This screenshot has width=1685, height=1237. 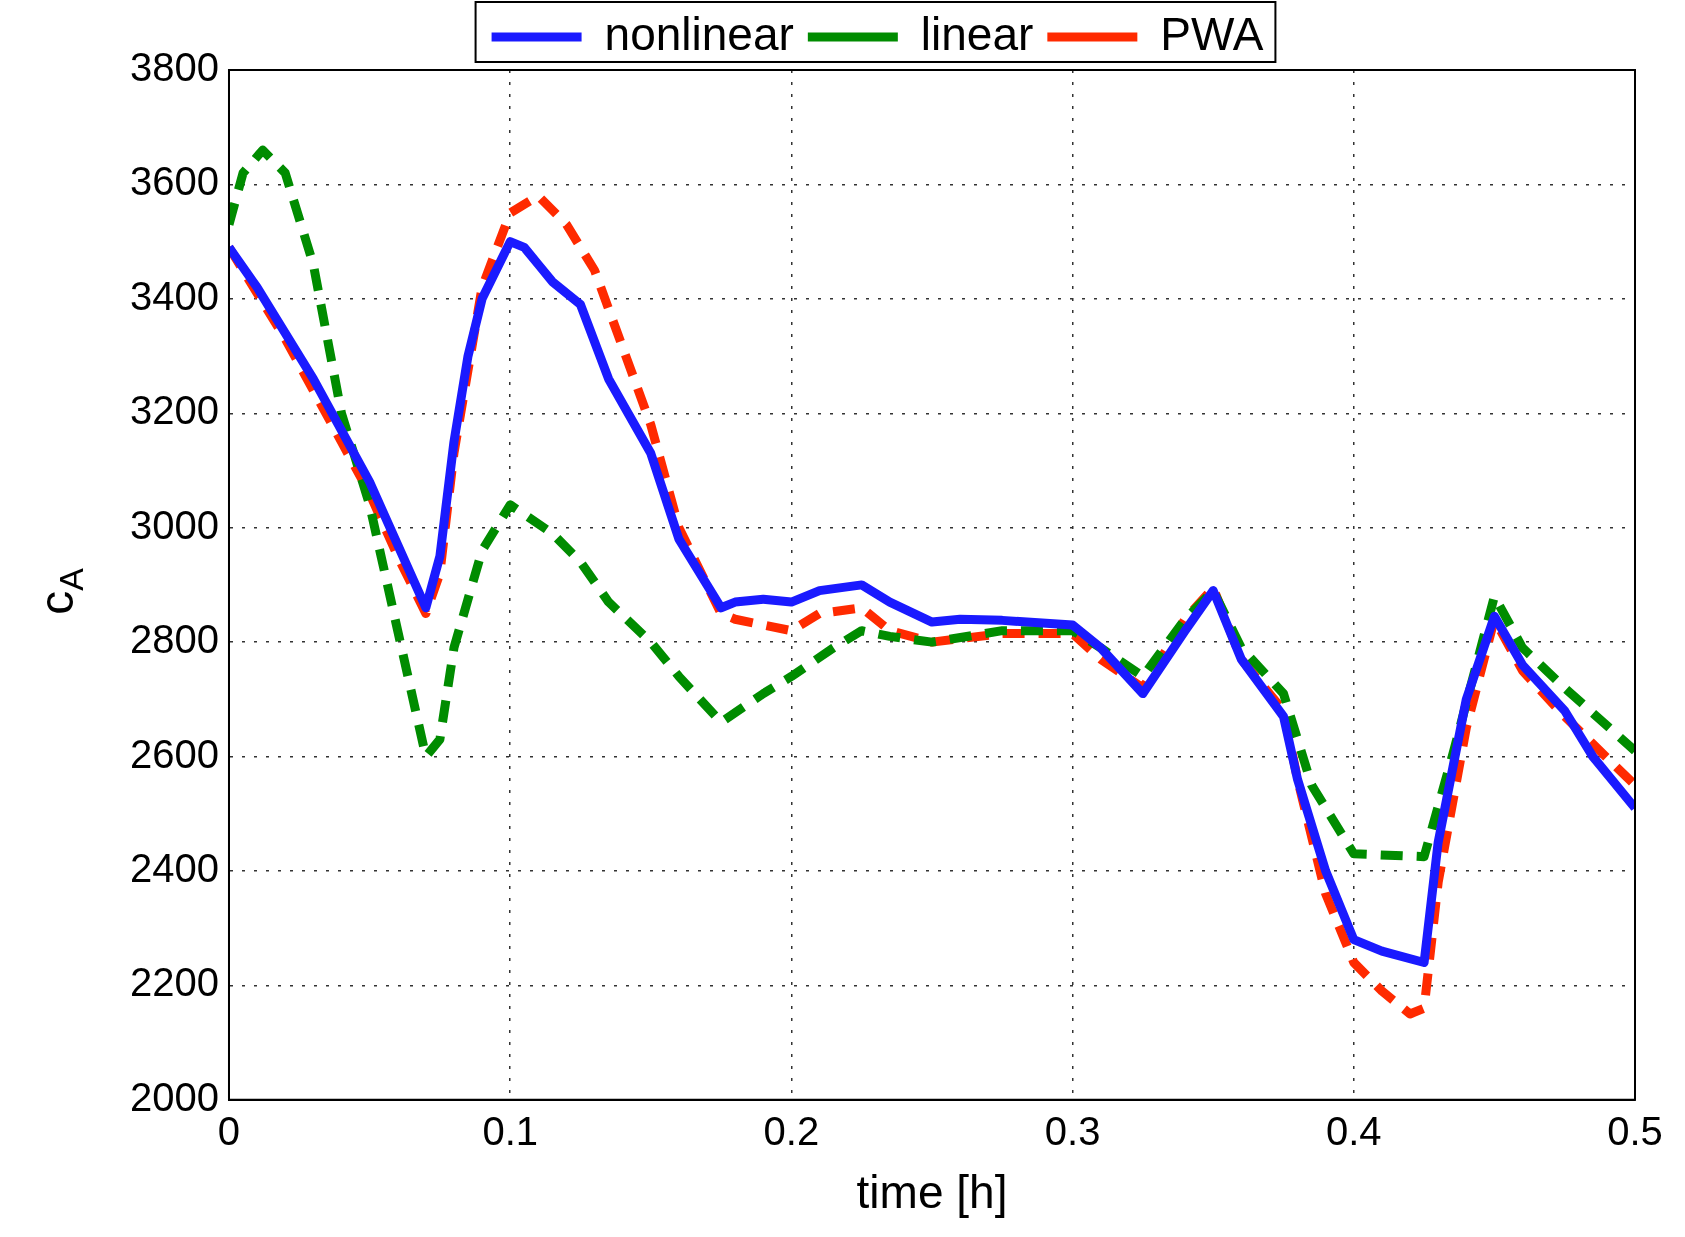 What do you see at coordinates (174, 639) in the screenshot?
I see `y-tick-label: 2800` at bounding box center [174, 639].